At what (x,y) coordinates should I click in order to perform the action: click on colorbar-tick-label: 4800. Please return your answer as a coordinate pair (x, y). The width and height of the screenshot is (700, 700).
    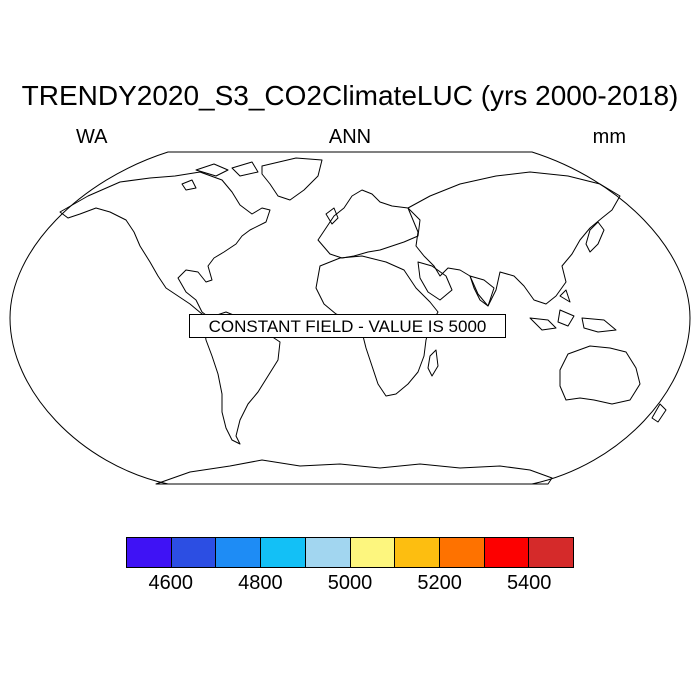
    Looking at the image, I should click on (260, 583).